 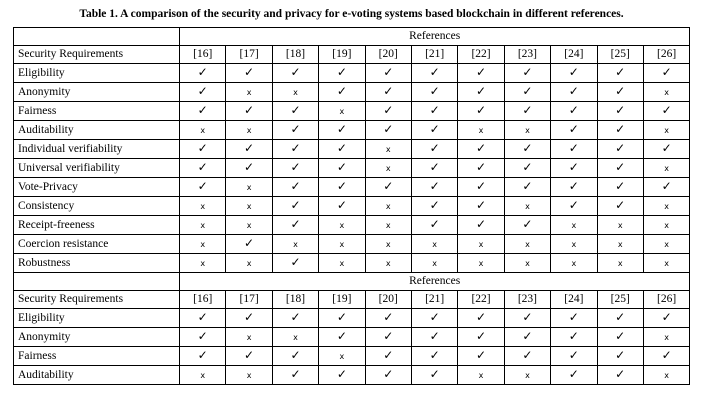 I want to click on reference-column-header: [16], so click(x=202, y=300).